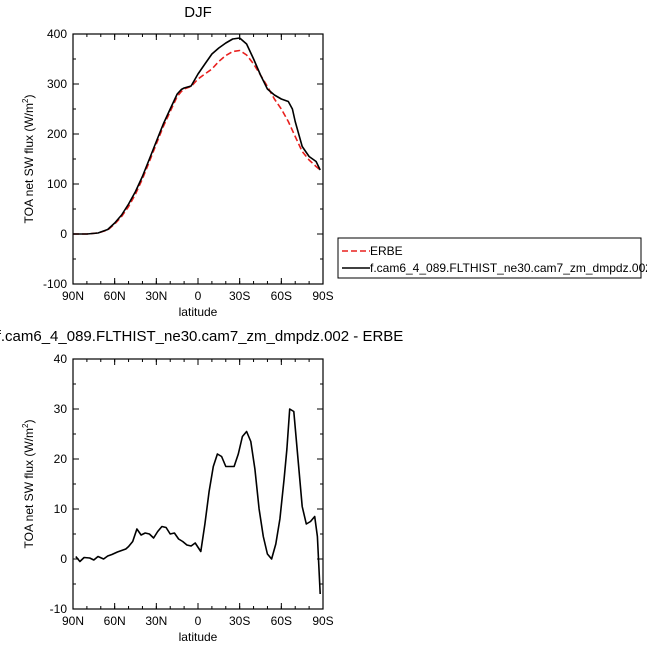  Describe the element at coordinates (489, 258) in the screenshot. I see `legend-box` at that location.